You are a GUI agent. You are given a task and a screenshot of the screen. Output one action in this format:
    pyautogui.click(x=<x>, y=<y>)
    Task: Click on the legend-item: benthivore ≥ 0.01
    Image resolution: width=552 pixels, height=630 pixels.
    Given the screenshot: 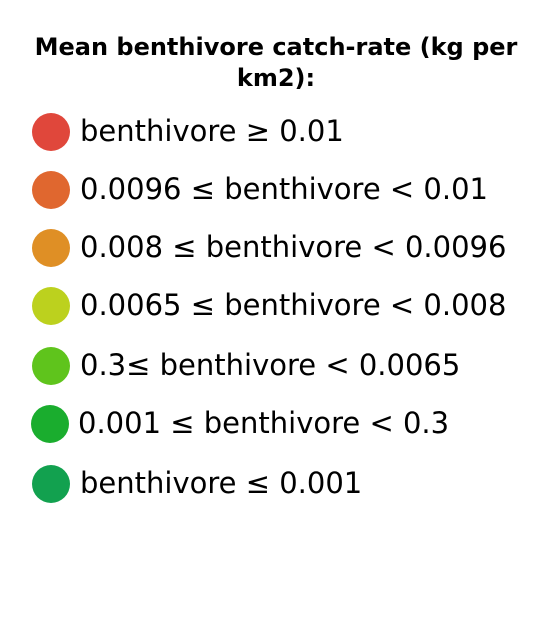 What is the action you would take?
    pyautogui.click(x=276, y=134)
    